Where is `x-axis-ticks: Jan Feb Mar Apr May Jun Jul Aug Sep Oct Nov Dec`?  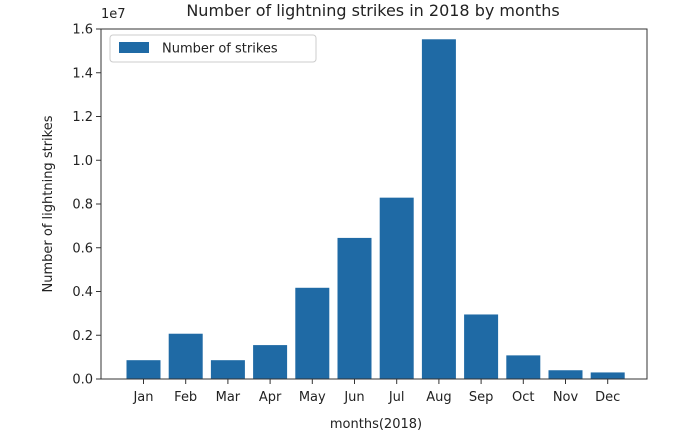 x-axis-ticks: Jan Feb Mar Apr May Jun Jul Aug Sep Oct Nov Dec is located at coordinates (376, 392).